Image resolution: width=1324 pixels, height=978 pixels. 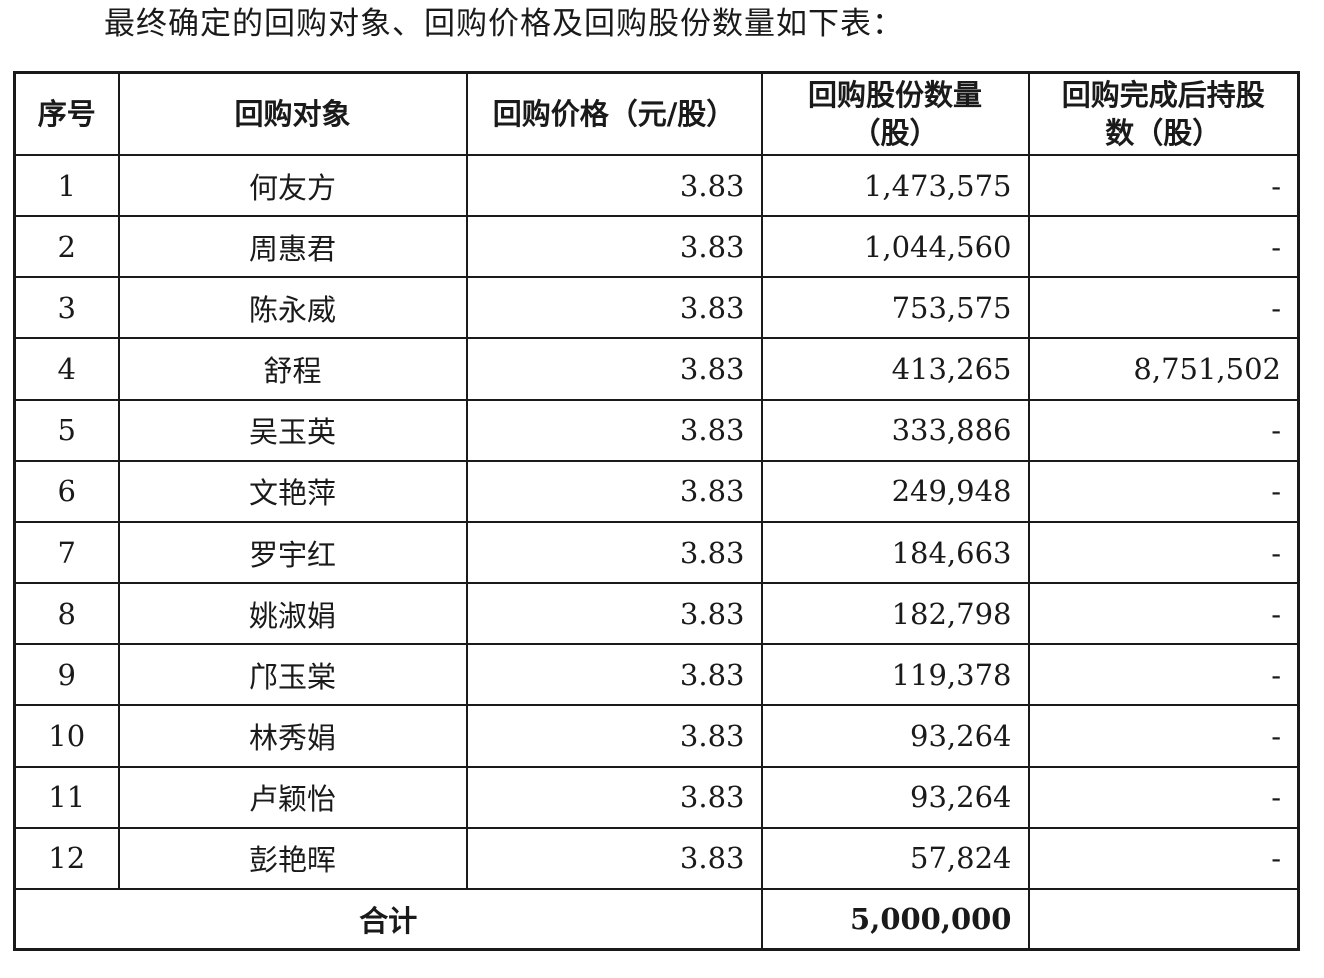 I want to click on total-quantity: 5,000,000, so click(x=895, y=919).